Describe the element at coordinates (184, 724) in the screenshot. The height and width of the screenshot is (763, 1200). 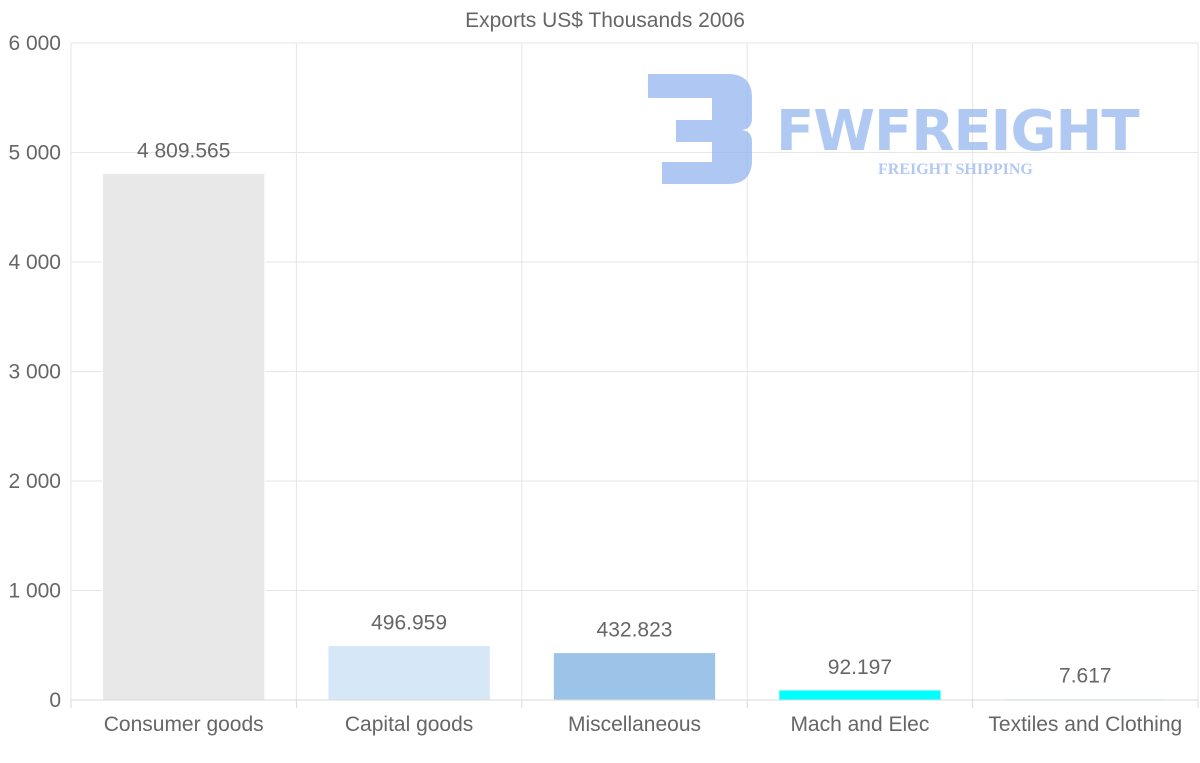
I see `x-tick-label: Consumer goods` at that location.